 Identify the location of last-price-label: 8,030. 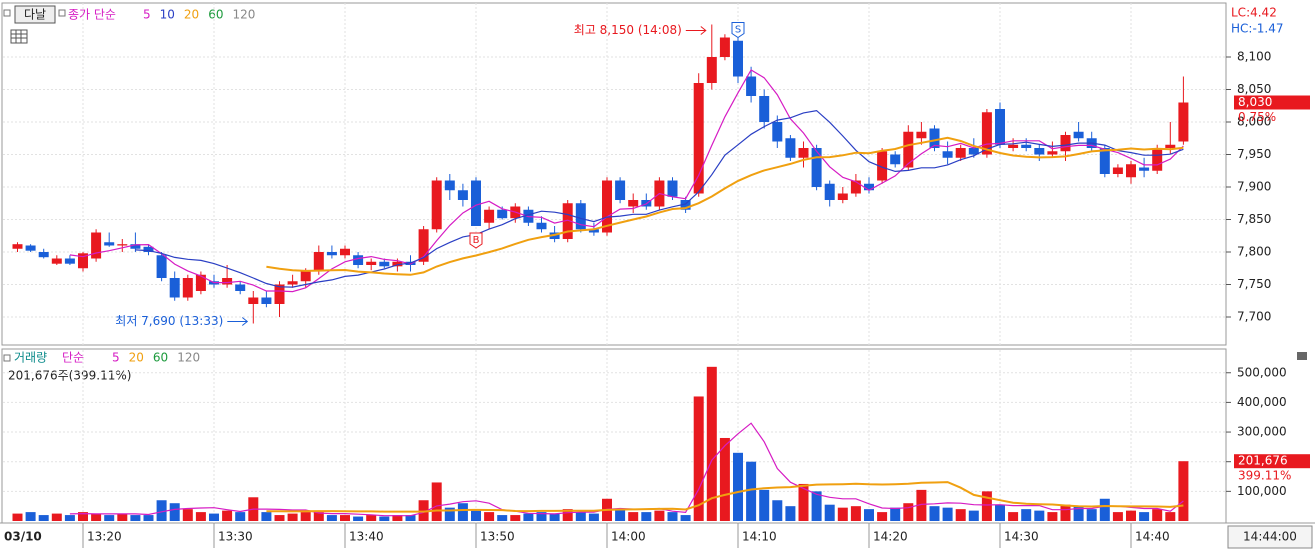
(1255, 102).